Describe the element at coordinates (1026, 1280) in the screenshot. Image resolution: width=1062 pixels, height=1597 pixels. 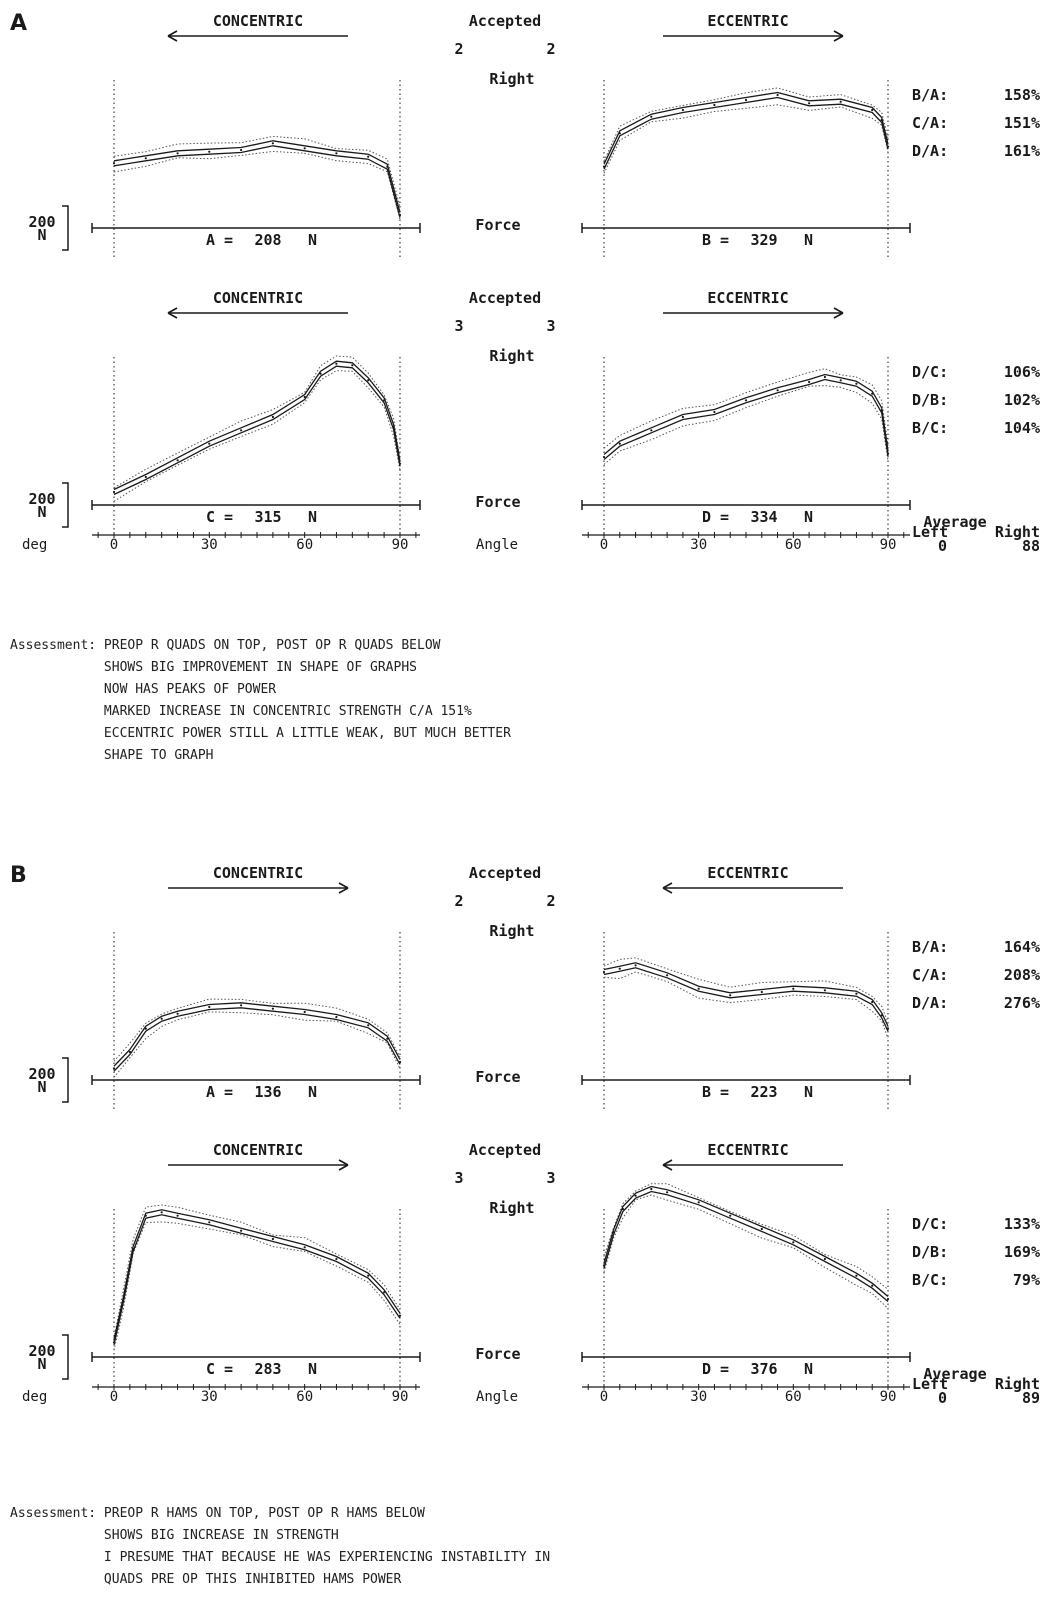
I see `ratio-value: 79%` at that location.